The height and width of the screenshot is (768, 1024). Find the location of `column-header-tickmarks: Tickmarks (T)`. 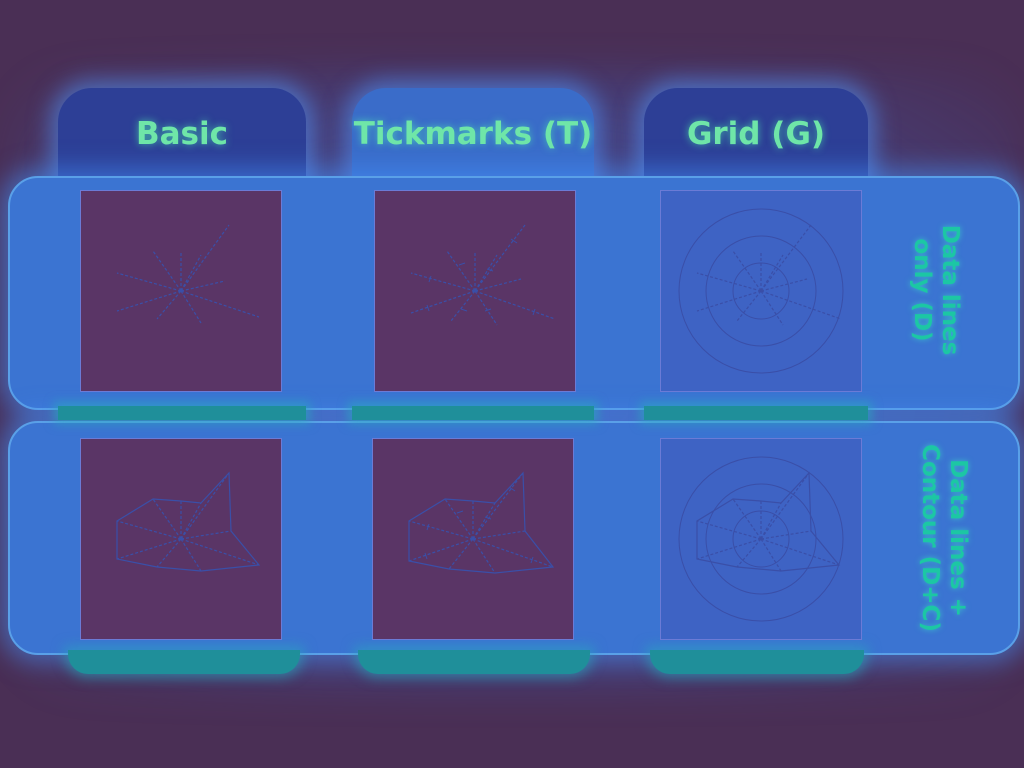

column-header-tickmarks: Tickmarks (T) is located at coordinates (473, 138).